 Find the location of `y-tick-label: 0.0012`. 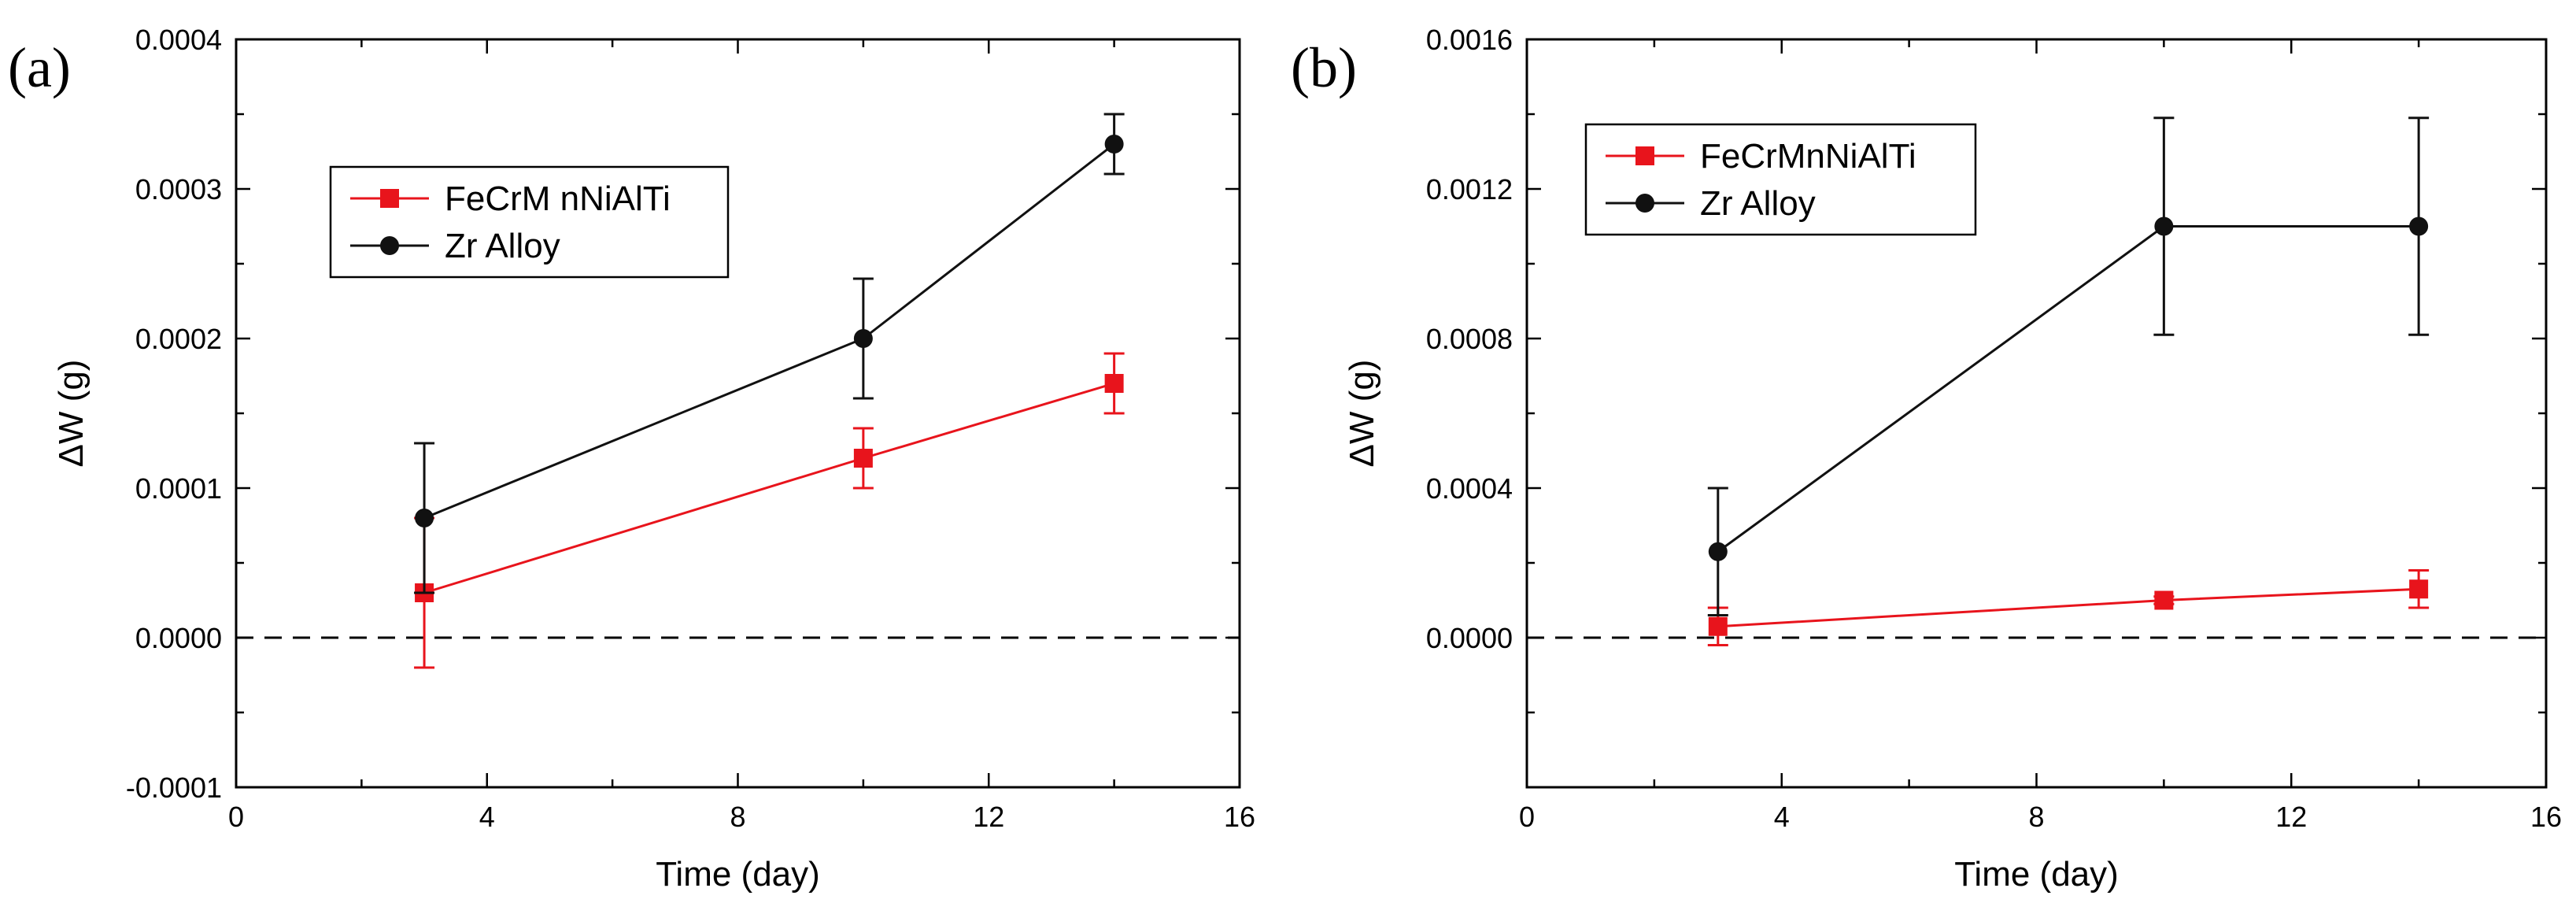

y-tick-label: 0.0012 is located at coordinates (1469, 189).